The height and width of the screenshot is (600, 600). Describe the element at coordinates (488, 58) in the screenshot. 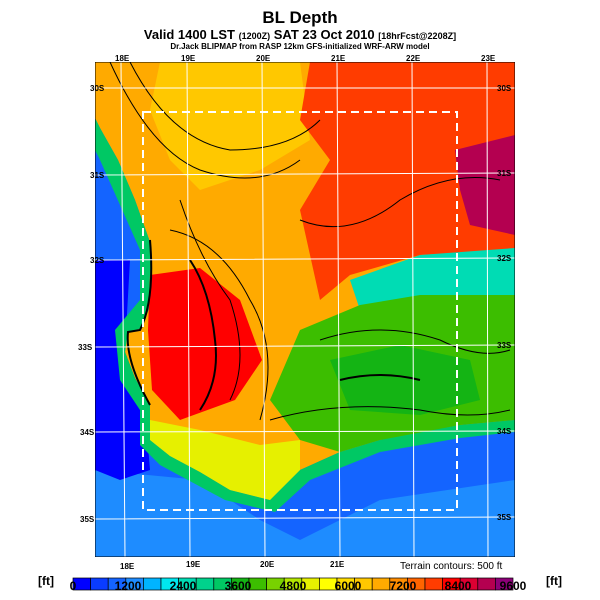

I see `lon-label: 23E` at that location.